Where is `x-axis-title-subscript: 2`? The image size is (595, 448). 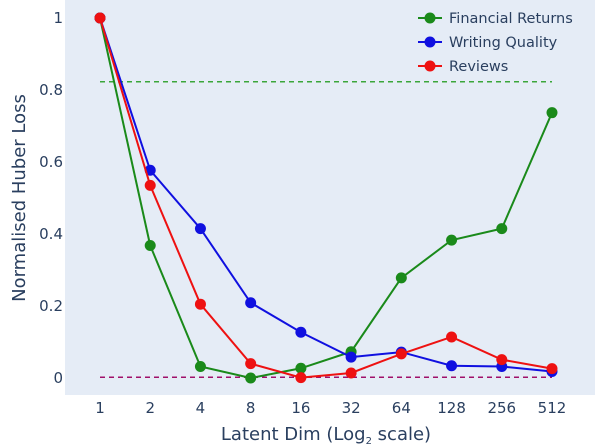 x-axis-title-subscript: 2 is located at coordinates (369, 441).